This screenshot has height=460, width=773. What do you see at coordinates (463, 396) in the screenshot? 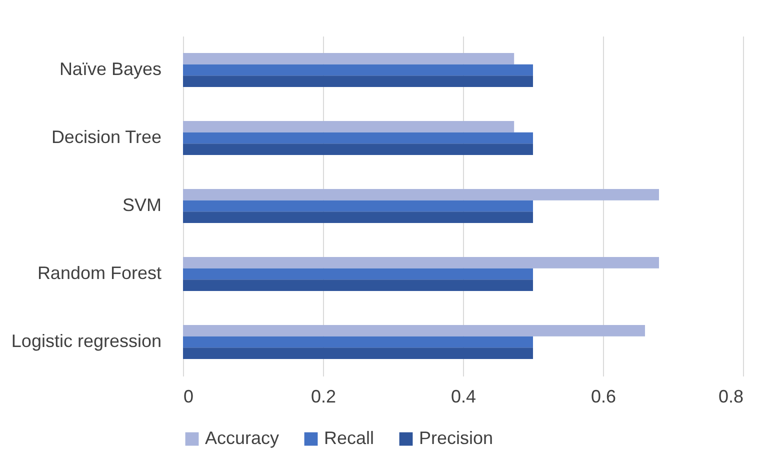
I see `x-tick-label: 0.4` at bounding box center [463, 396].